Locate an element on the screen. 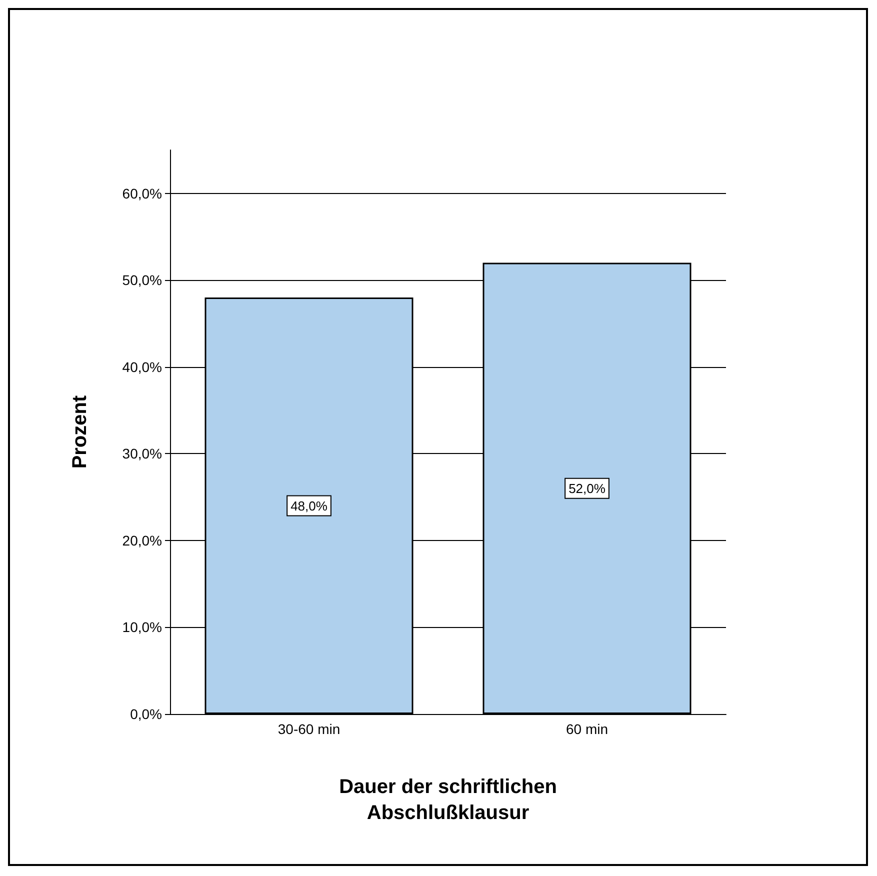 The height and width of the screenshot is (876, 877). data-label: 48,0% is located at coordinates (309, 506).